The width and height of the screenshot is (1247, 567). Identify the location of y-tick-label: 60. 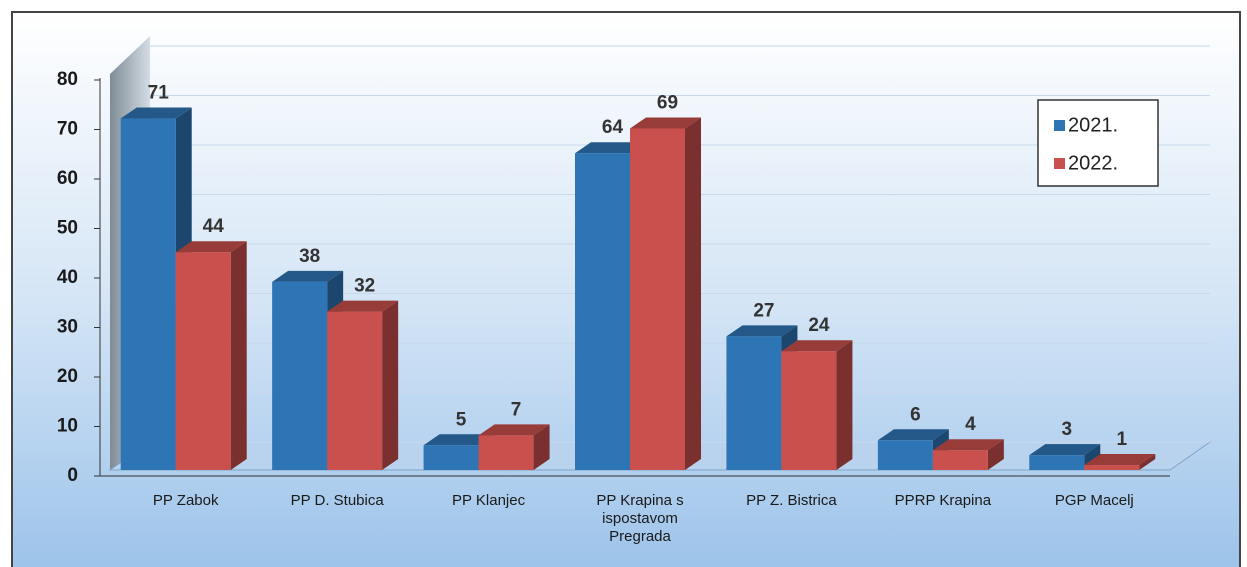
(67, 178).